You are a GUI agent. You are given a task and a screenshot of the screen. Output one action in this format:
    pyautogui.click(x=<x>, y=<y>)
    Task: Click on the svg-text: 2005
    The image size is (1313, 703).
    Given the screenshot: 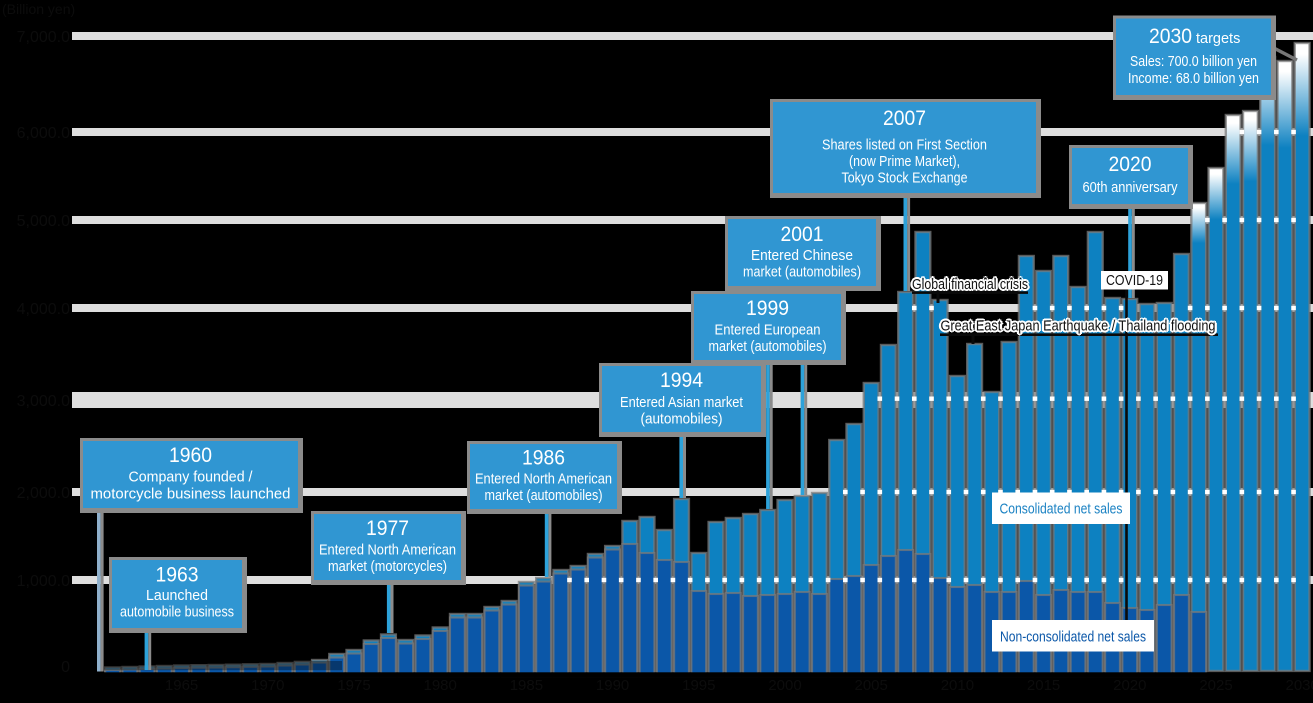 What is the action you would take?
    pyautogui.click(x=871, y=685)
    